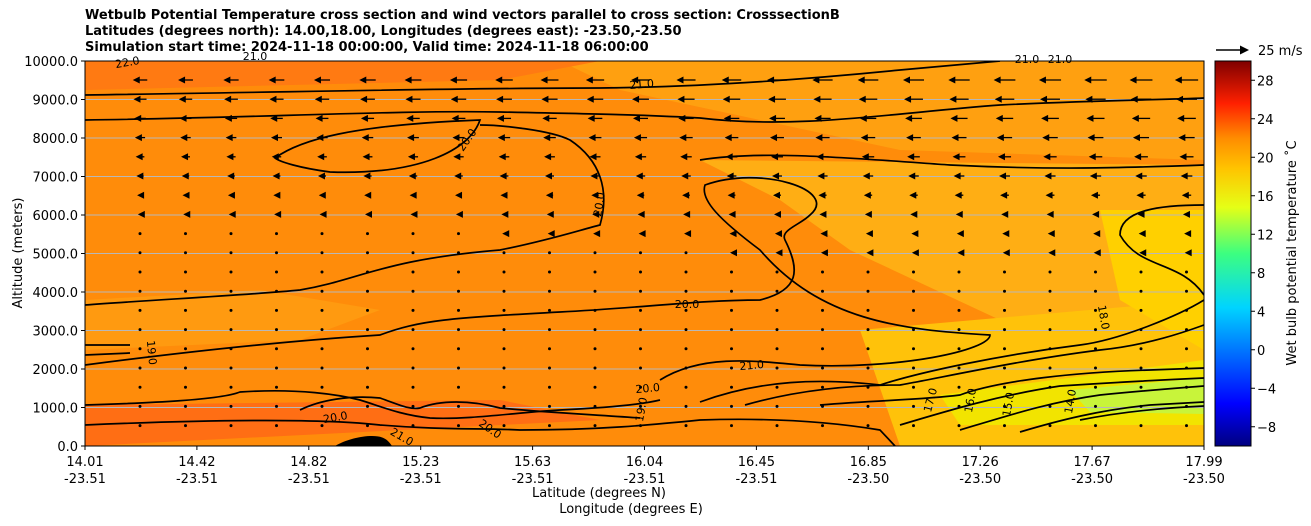  What do you see at coordinates (1103, 317) in the screenshot?
I see `contour-label: 18.0` at bounding box center [1103, 317].